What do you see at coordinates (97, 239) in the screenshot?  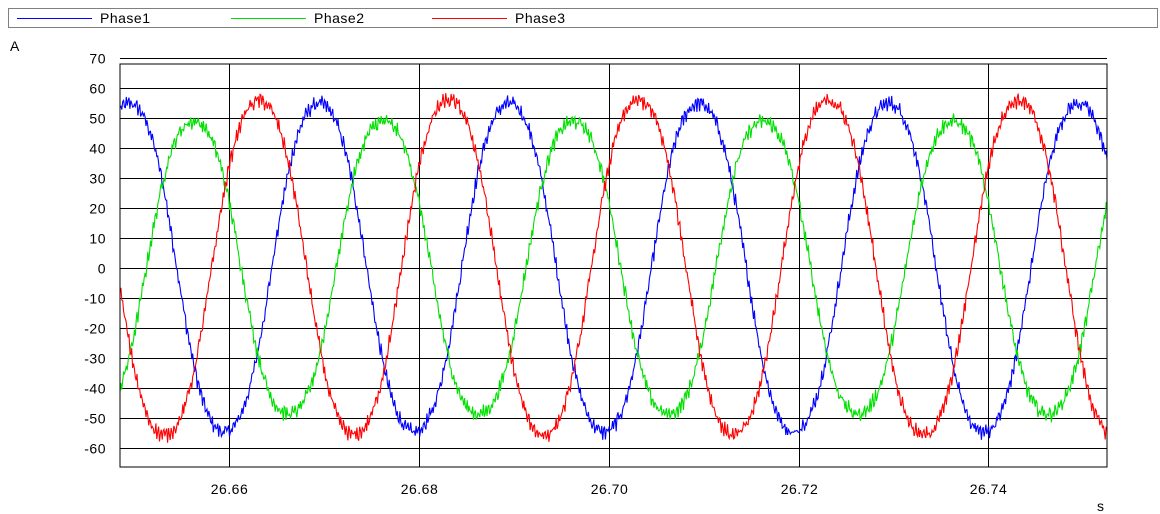 I see `y-tick-label: 10` at bounding box center [97, 239].